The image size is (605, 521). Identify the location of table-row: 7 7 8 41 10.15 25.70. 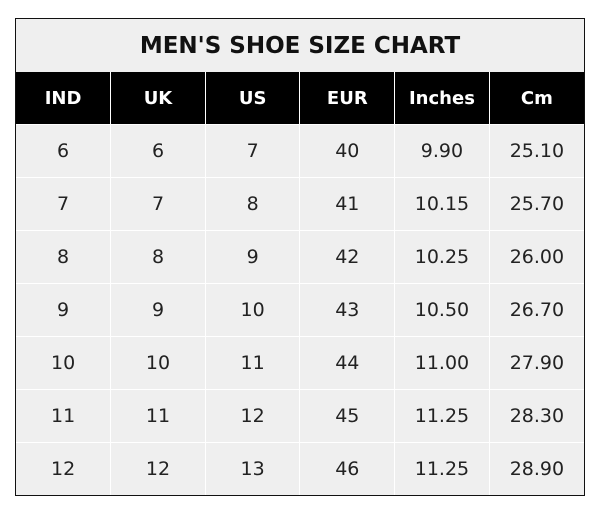
(300, 204).